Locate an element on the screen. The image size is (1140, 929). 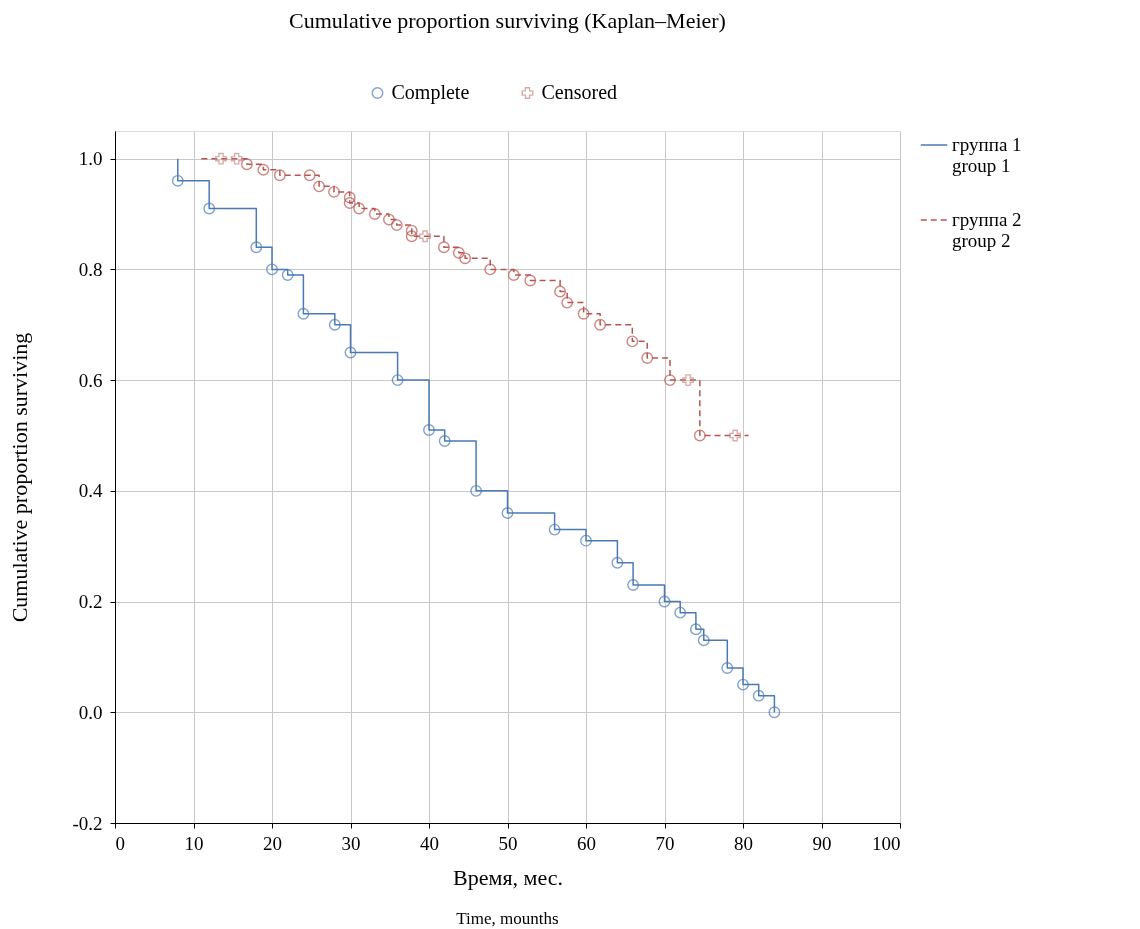
y-tick-label: 0.4 is located at coordinates (90, 491).